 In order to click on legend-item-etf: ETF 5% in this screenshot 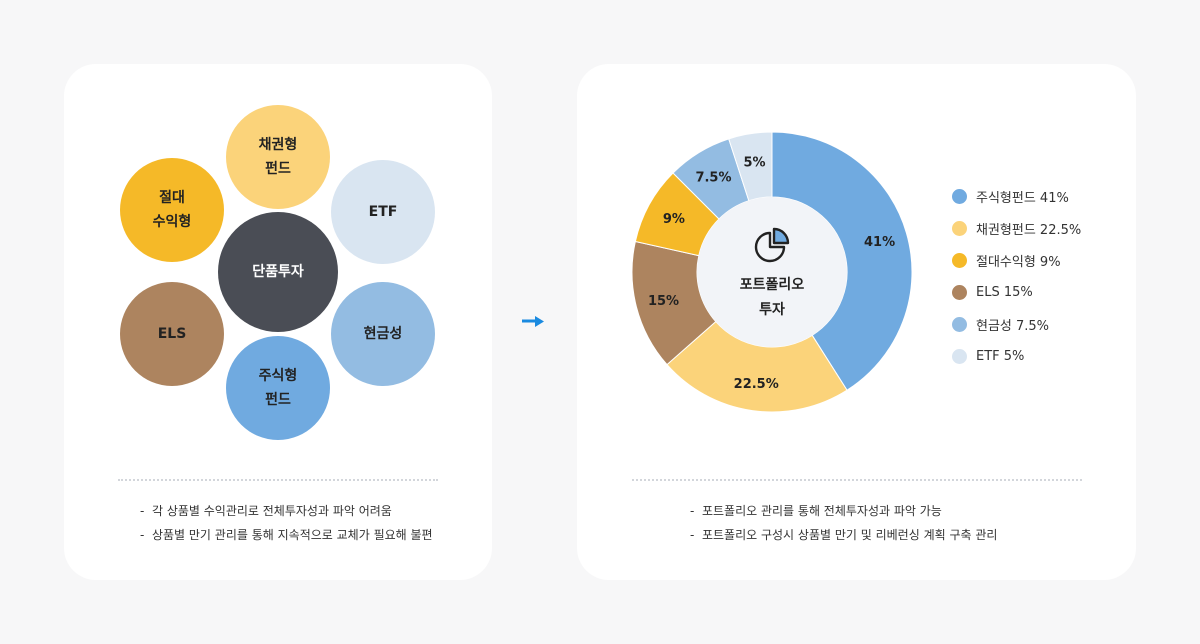, I will do `click(1016, 356)`.